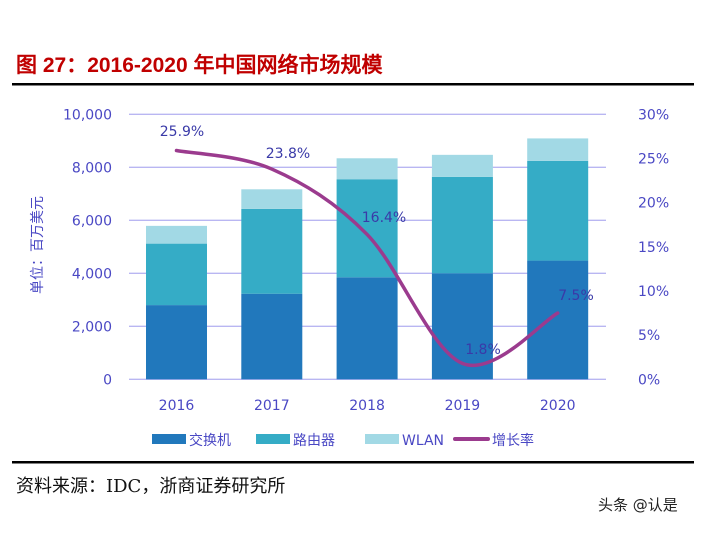  I want to click on bar-路由器-2020, so click(558, 210).